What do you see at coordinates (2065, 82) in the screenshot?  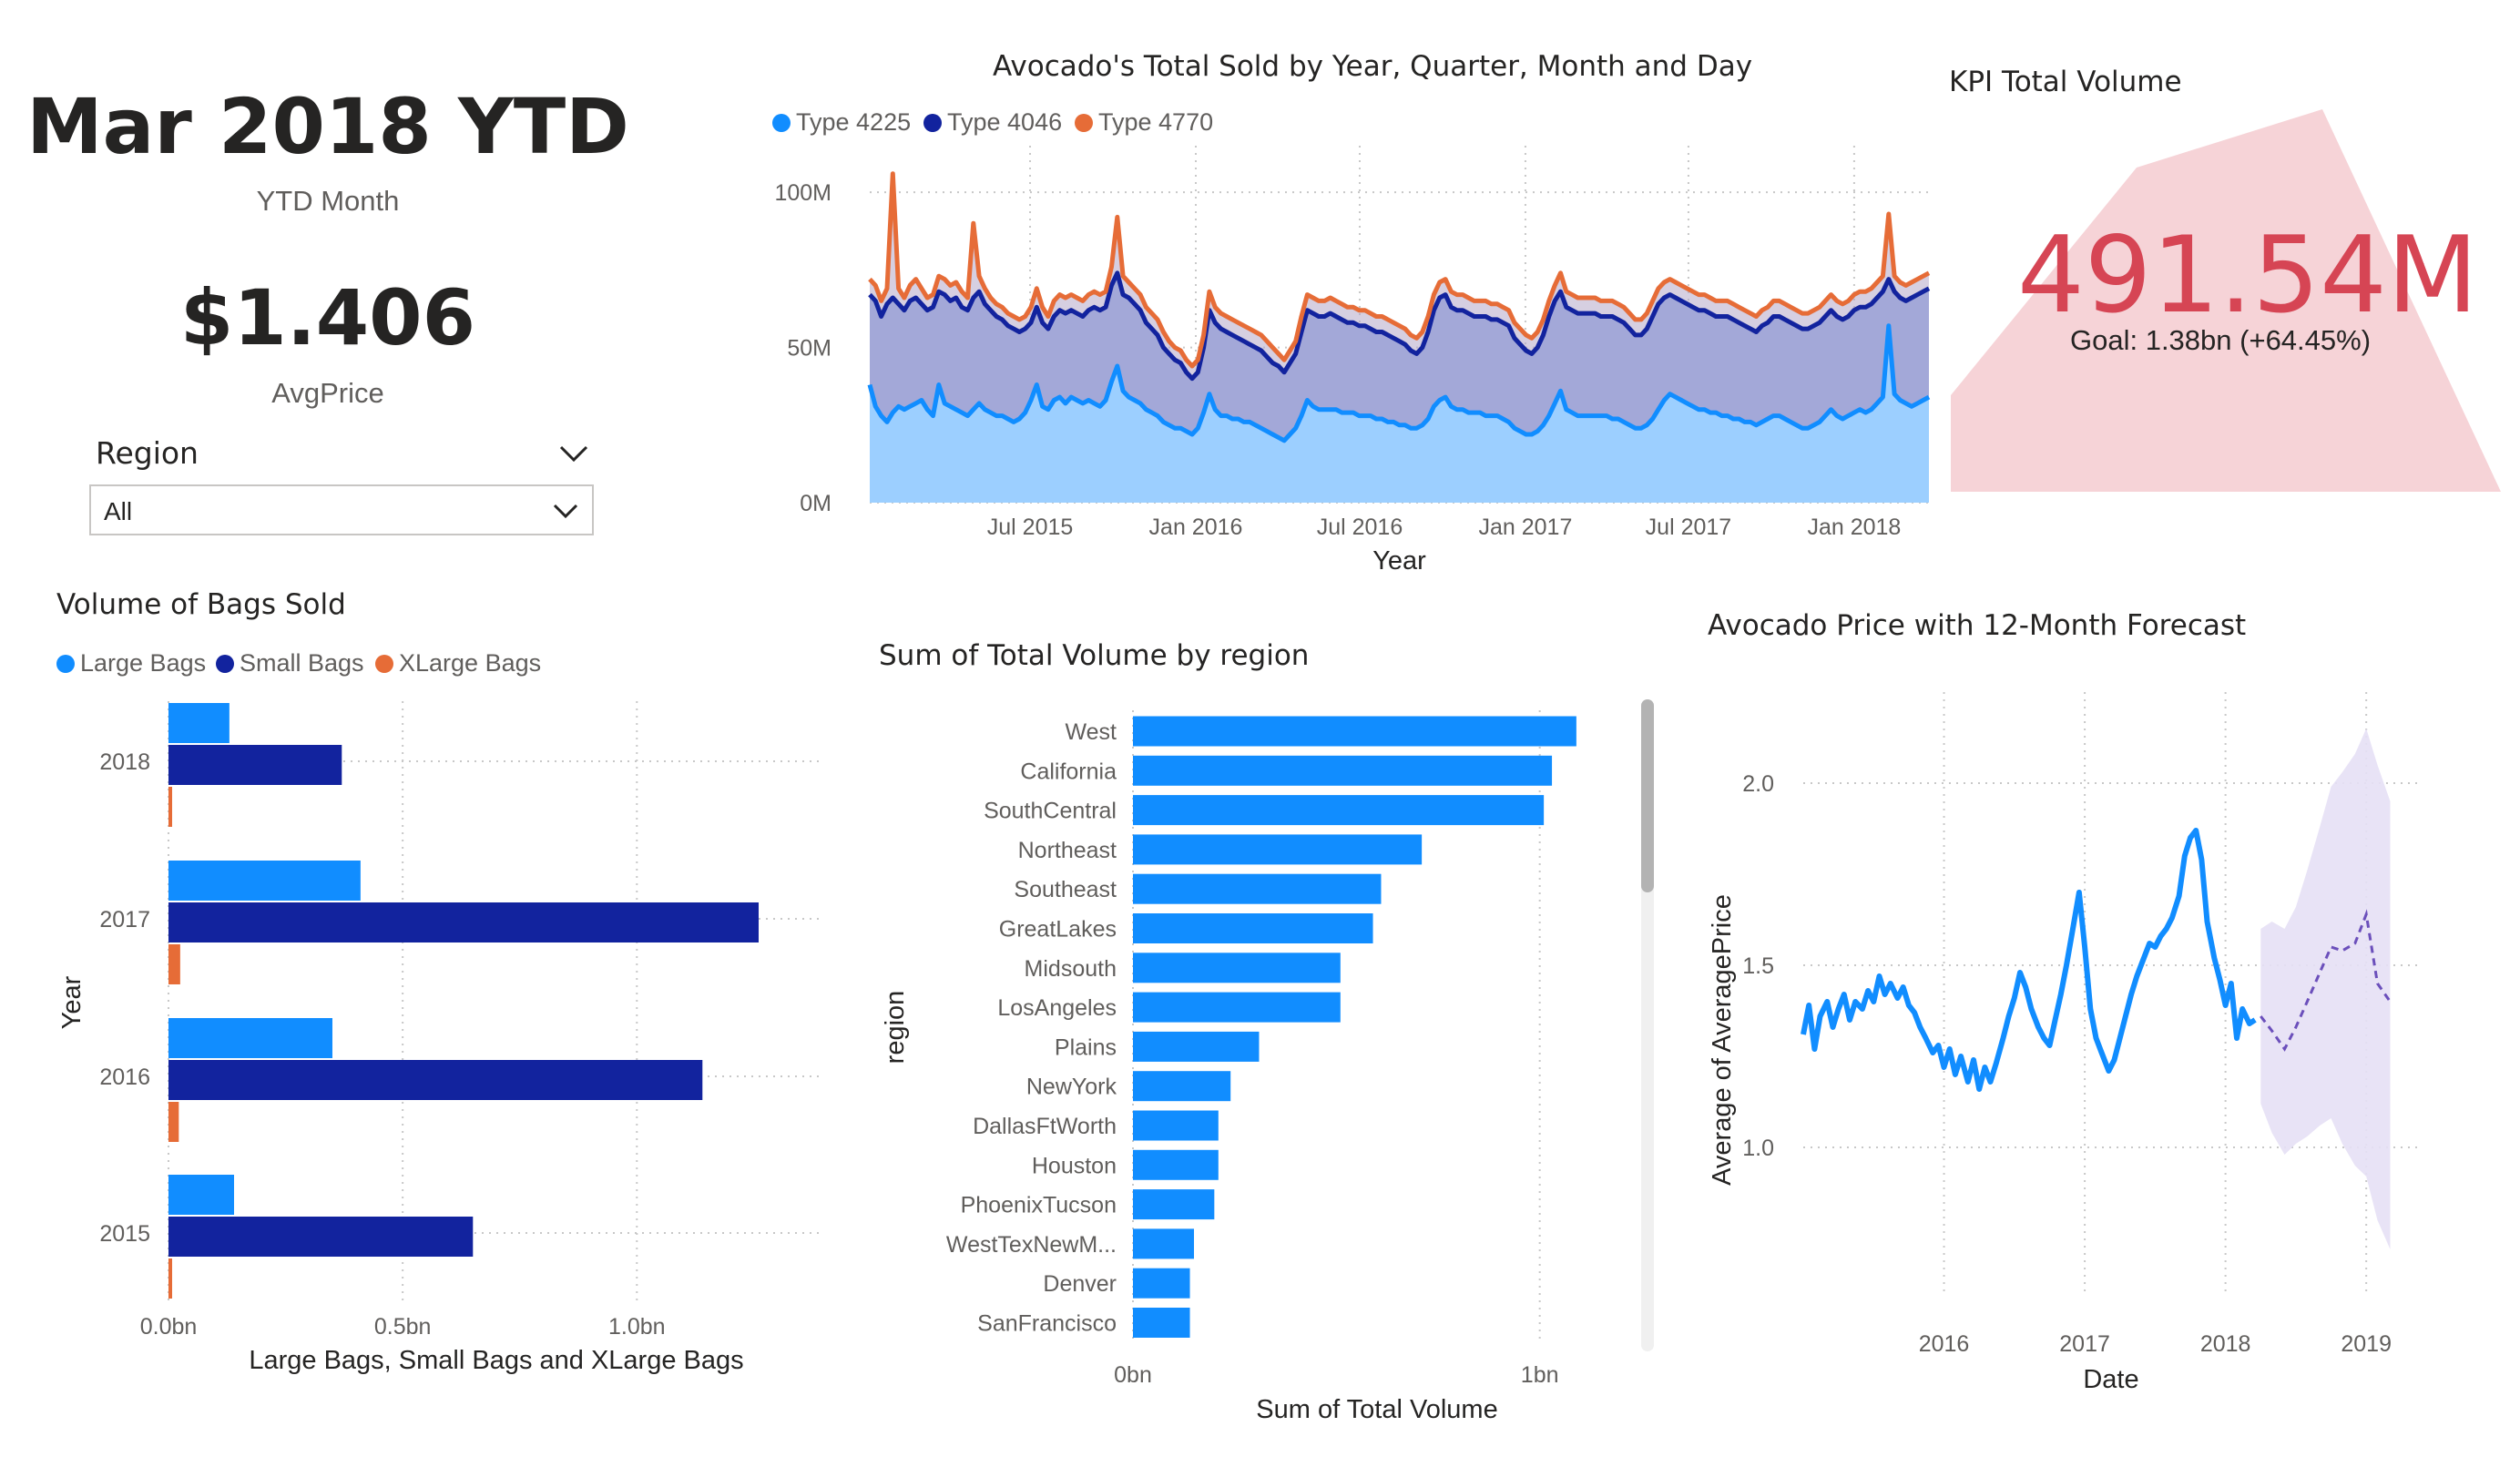 I see `kpi-title: KPI Total Volume` at bounding box center [2065, 82].